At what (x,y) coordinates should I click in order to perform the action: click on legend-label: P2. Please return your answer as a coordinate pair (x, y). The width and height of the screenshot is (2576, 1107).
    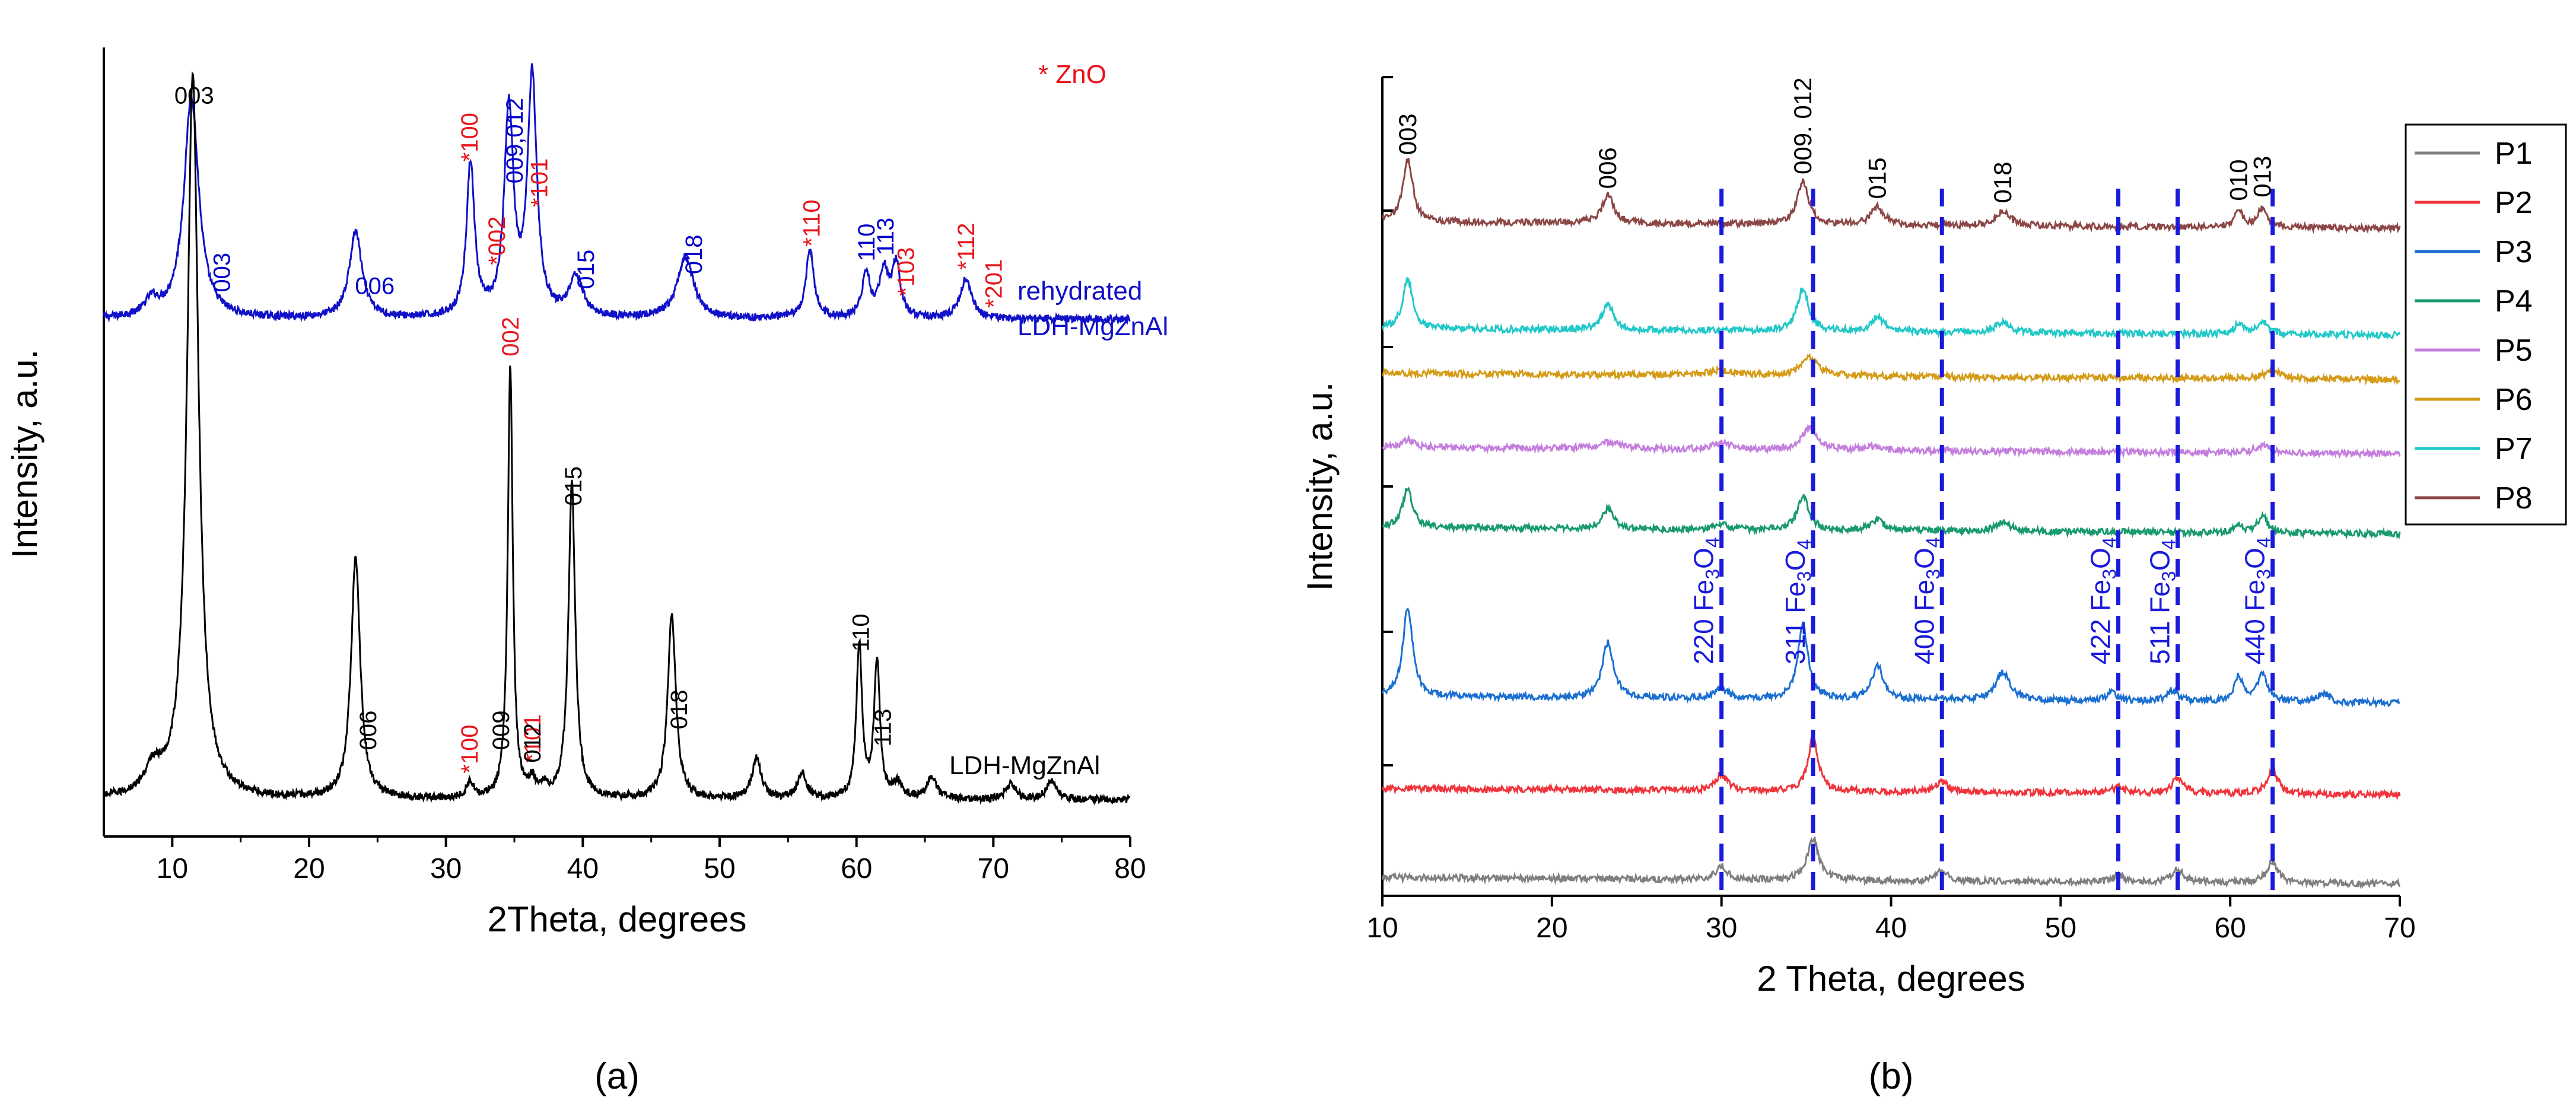
    Looking at the image, I should click on (2514, 203).